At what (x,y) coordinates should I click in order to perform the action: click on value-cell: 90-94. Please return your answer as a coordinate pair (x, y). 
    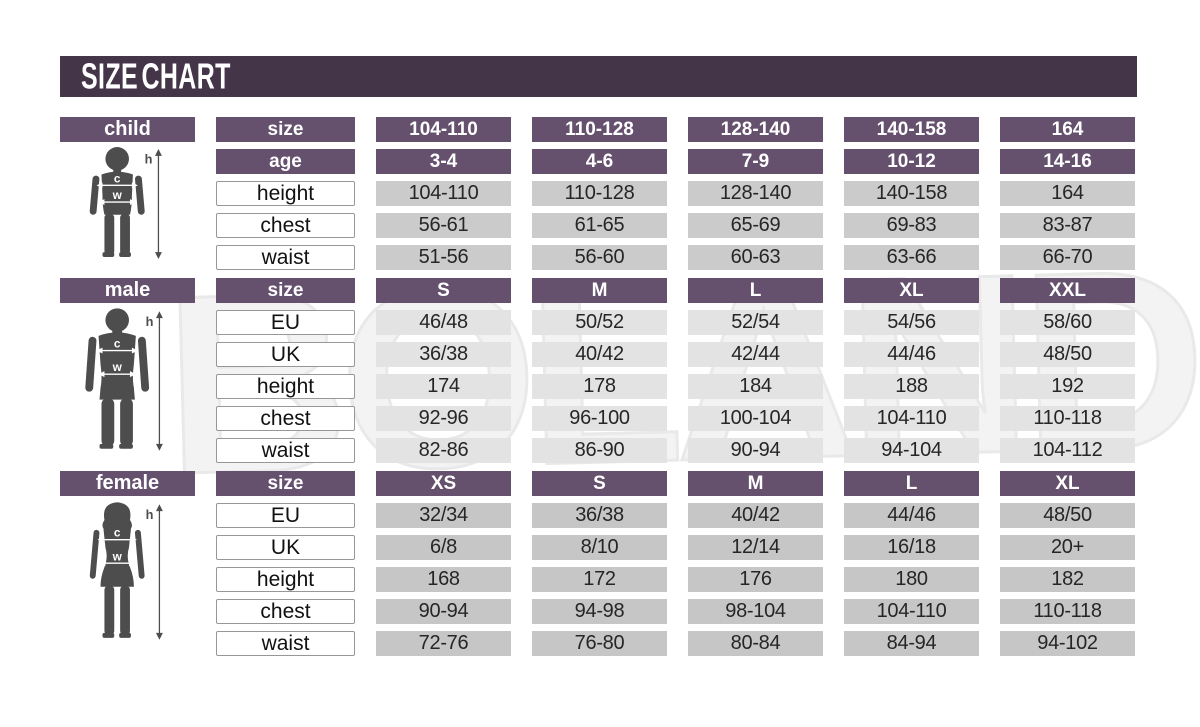
    Looking at the image, I should click on (755, 450).